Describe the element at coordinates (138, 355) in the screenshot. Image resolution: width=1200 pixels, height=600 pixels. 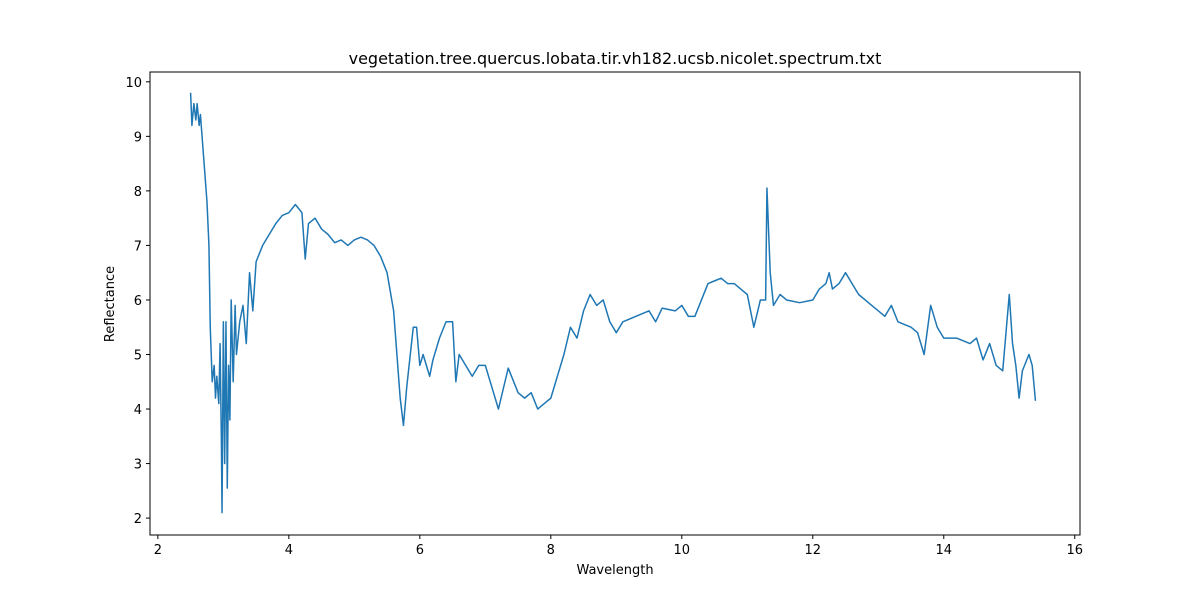
I see `y-tick-label: 5` at that location.